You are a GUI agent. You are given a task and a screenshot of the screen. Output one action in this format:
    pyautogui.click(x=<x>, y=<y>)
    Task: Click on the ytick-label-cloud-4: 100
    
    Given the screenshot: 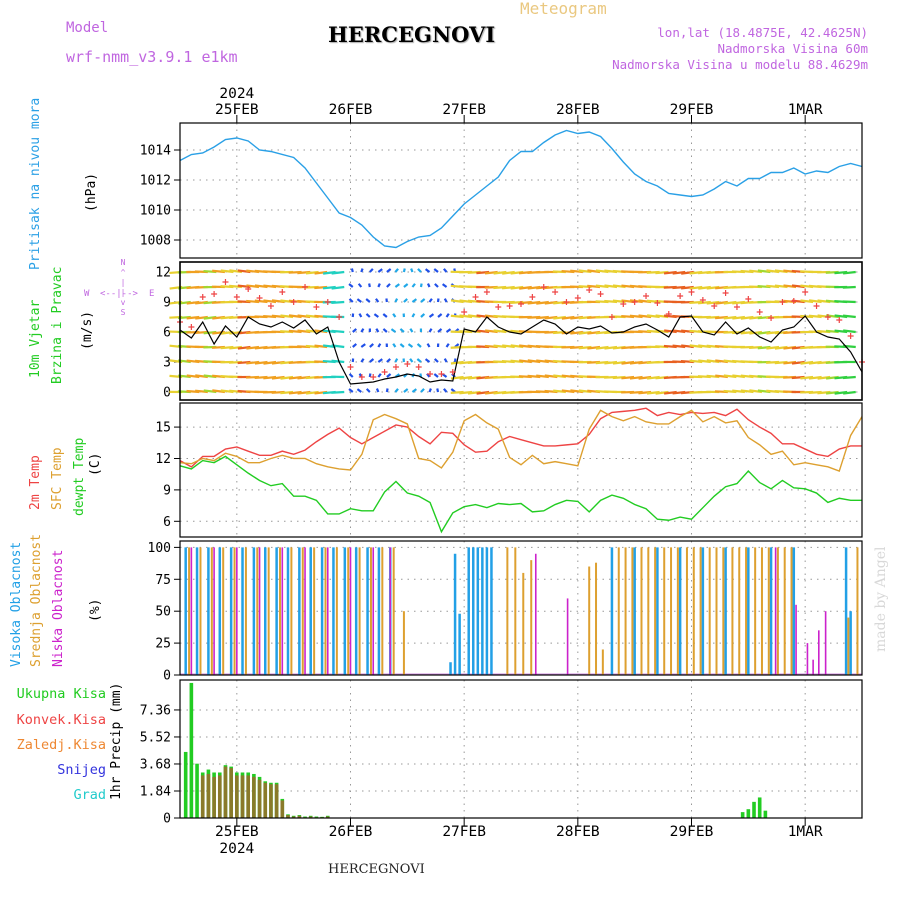 What is the action you would take?
    pyautogui.click(x=159, y=548)
    